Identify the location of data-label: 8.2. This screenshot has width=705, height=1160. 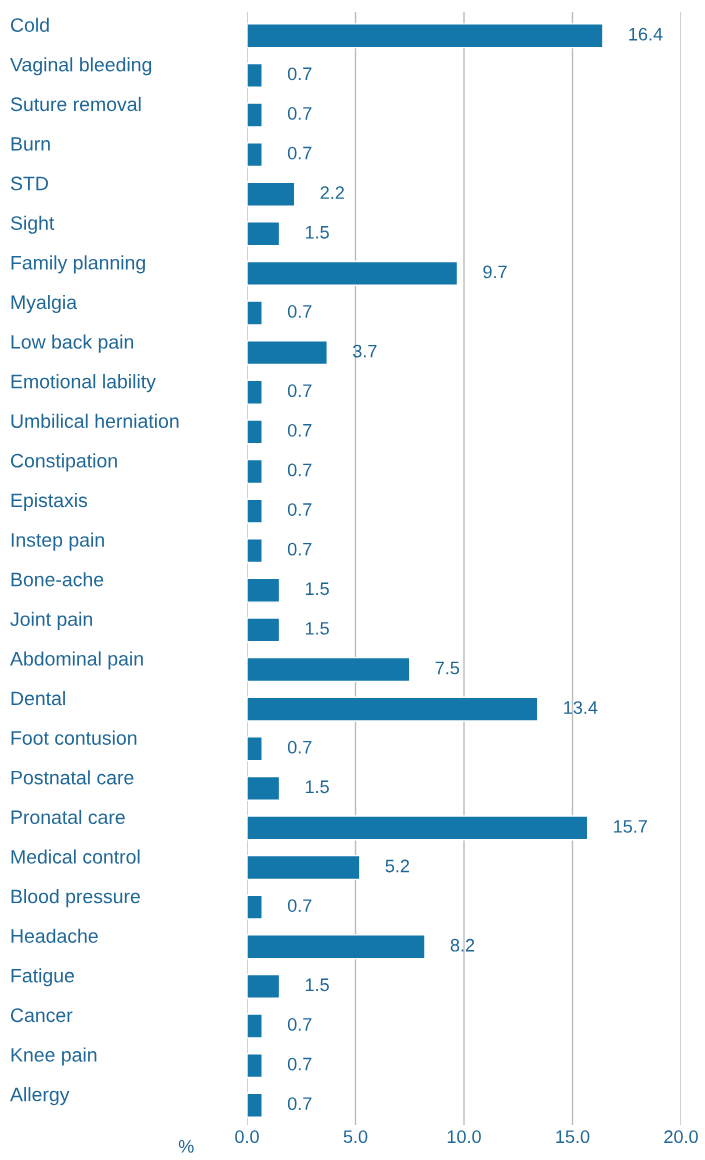
(462, 945).